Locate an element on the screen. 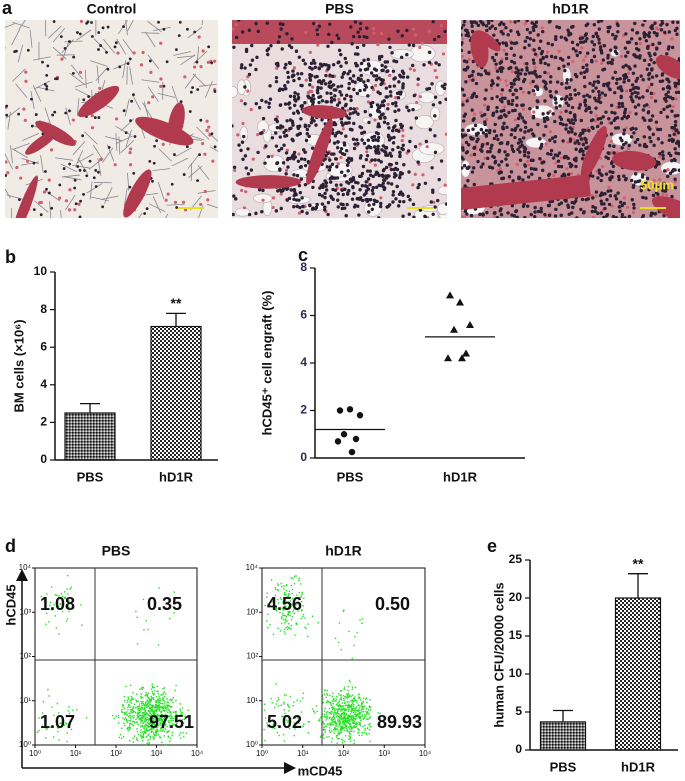 The width and height of the screenshot is (685, 781). quadrant-value: 0.35 is located at coordinates (164, 604).